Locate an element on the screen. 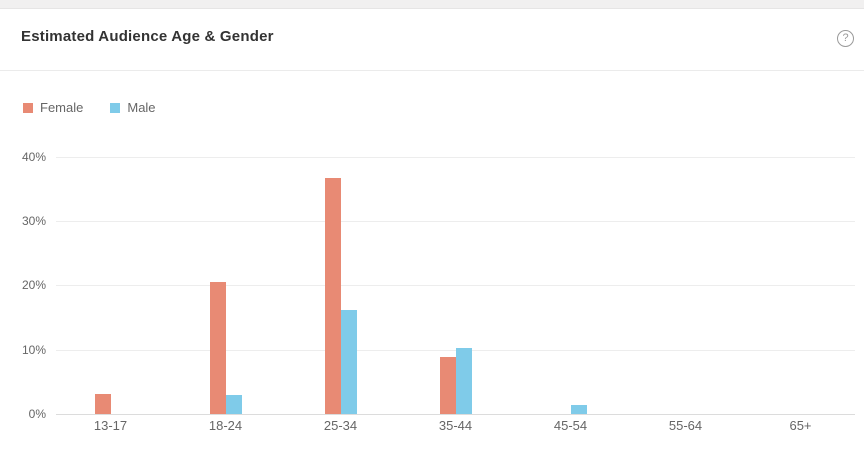  legend-item-female: Female is located at coordinates (53, 107).